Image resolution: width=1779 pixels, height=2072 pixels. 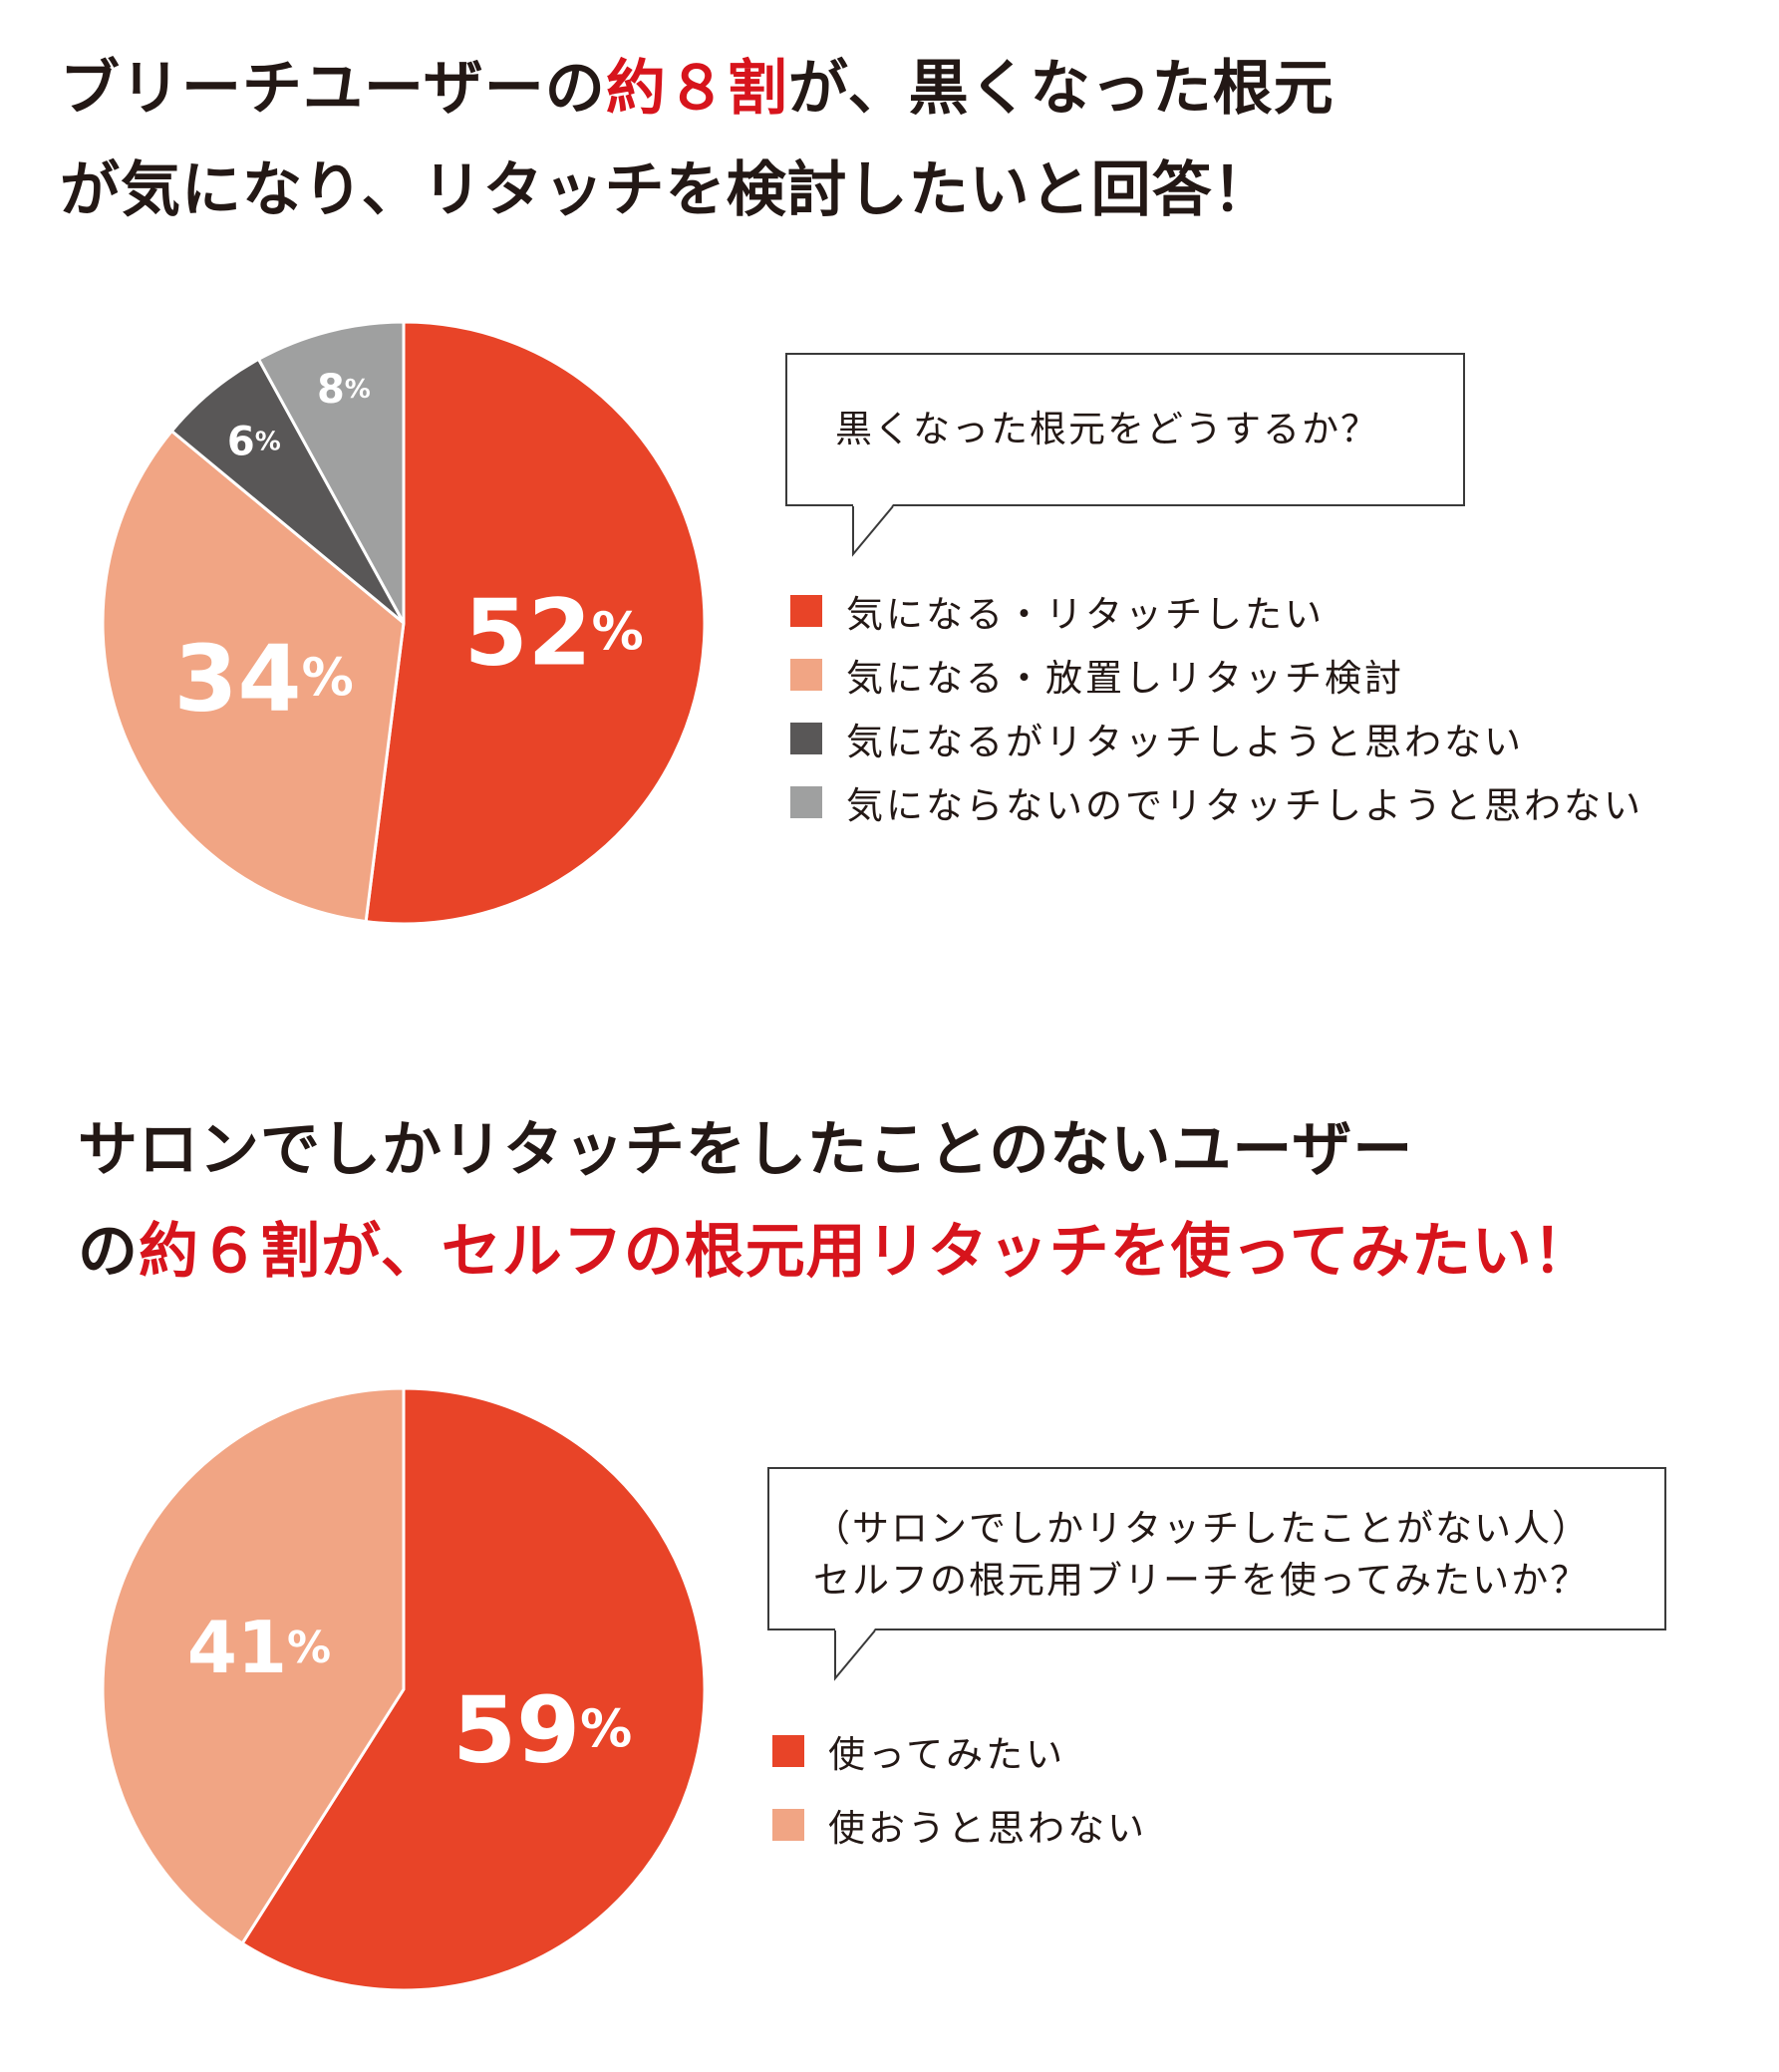 I want to click on headline-text: ブリーチユーザーの, so click(x=333, y=89).